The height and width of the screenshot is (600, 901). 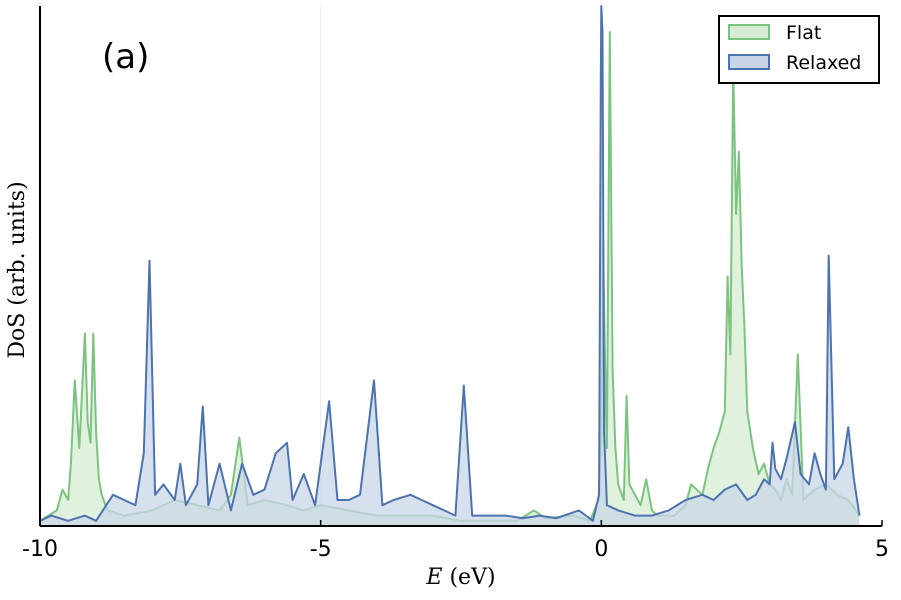 What do you see at coordinates (749, 32) in the screenshot?
I see `legend-swatch-flat` at bounding box center [749, 32].